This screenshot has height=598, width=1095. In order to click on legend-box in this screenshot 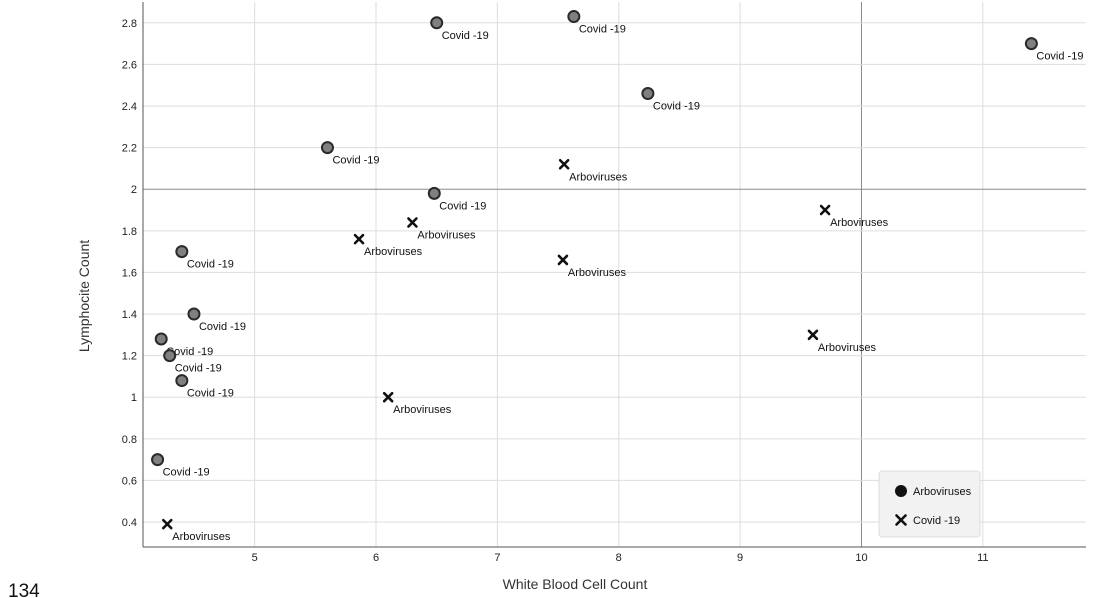, I will do `click(929, 504)`.